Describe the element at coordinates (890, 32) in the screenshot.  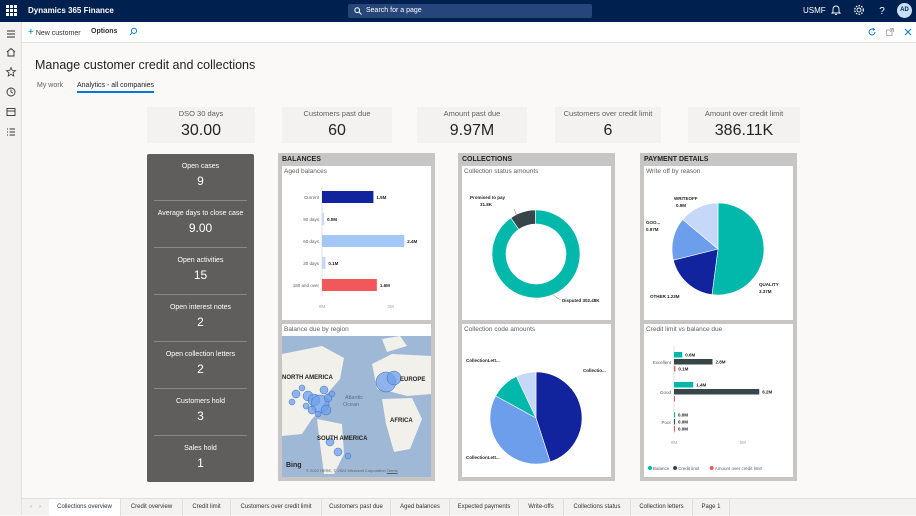
I see `open-new-window-icon` at that location.